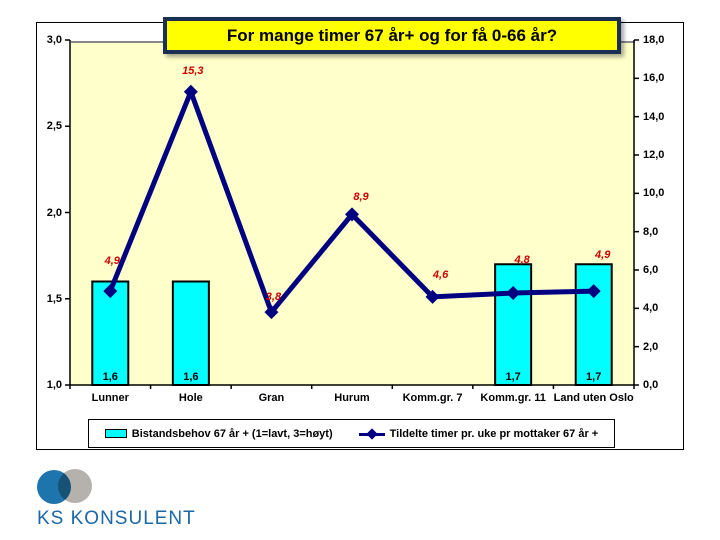  Describe the element at coordinates (232, 433) in the screenshot. I see `legend-bar-label: Bistandsbehov 67 år + (1=lavt, 3=høyt)` at that location.